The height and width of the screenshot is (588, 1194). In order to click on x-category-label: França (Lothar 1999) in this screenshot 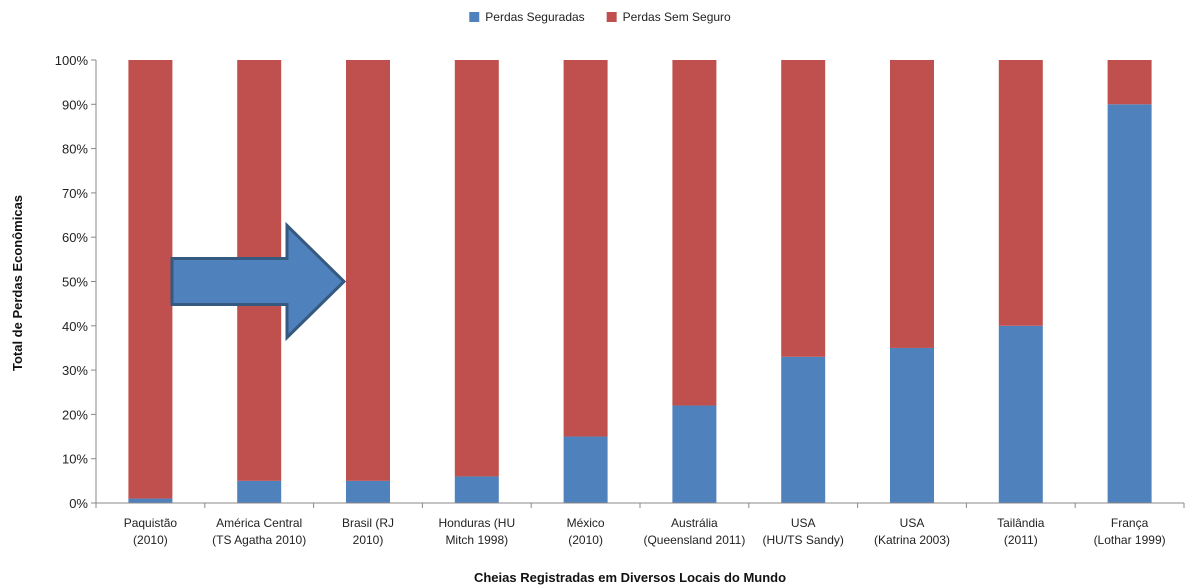, I will do `click(1130, 531)`.